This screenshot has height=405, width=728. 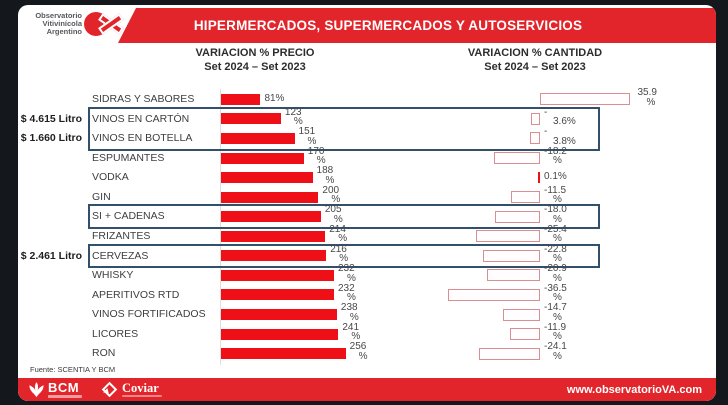 I want to click on website-url: www.observatorioVA.com, so click(x=634, y=389).